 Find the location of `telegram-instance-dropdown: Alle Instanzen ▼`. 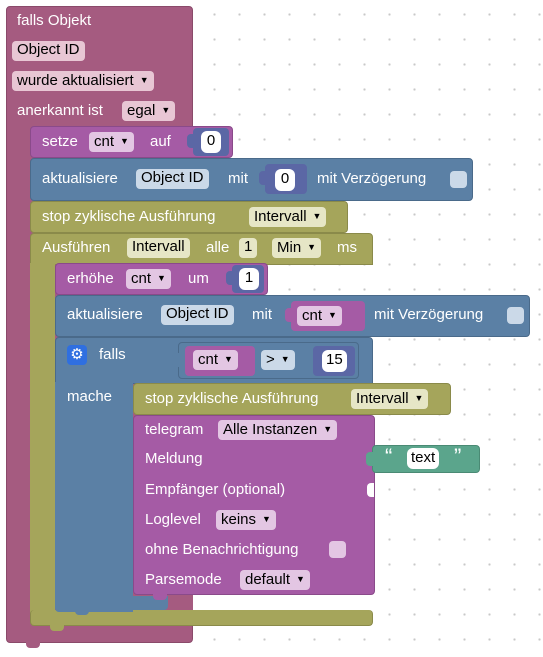

telegram-instance-dropdown: Alle Instanzen ▼ is located at coordinates (278, 430).